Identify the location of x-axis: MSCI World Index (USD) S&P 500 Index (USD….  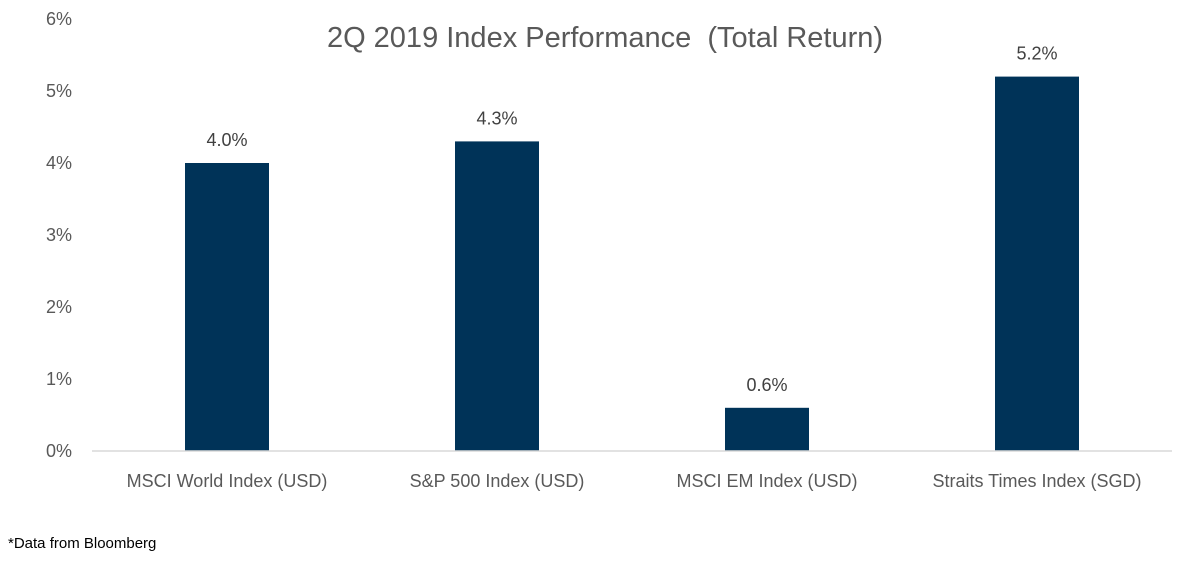
(632, 470).